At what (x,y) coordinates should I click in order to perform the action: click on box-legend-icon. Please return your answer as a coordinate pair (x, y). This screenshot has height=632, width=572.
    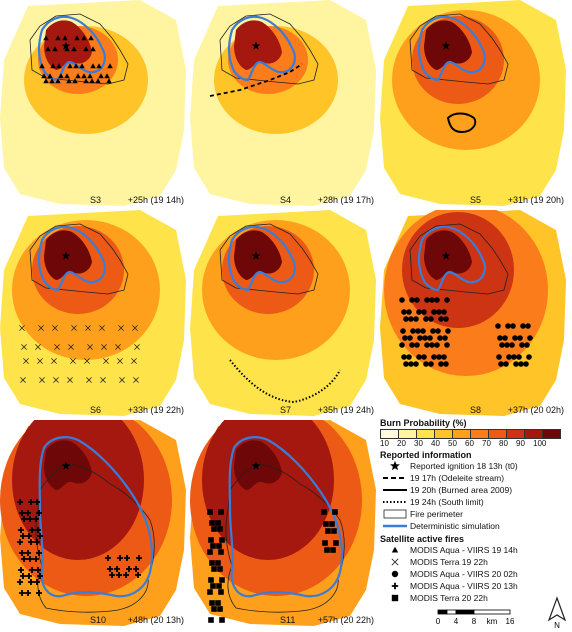
    Looking at the image, I should click on (395, 514).